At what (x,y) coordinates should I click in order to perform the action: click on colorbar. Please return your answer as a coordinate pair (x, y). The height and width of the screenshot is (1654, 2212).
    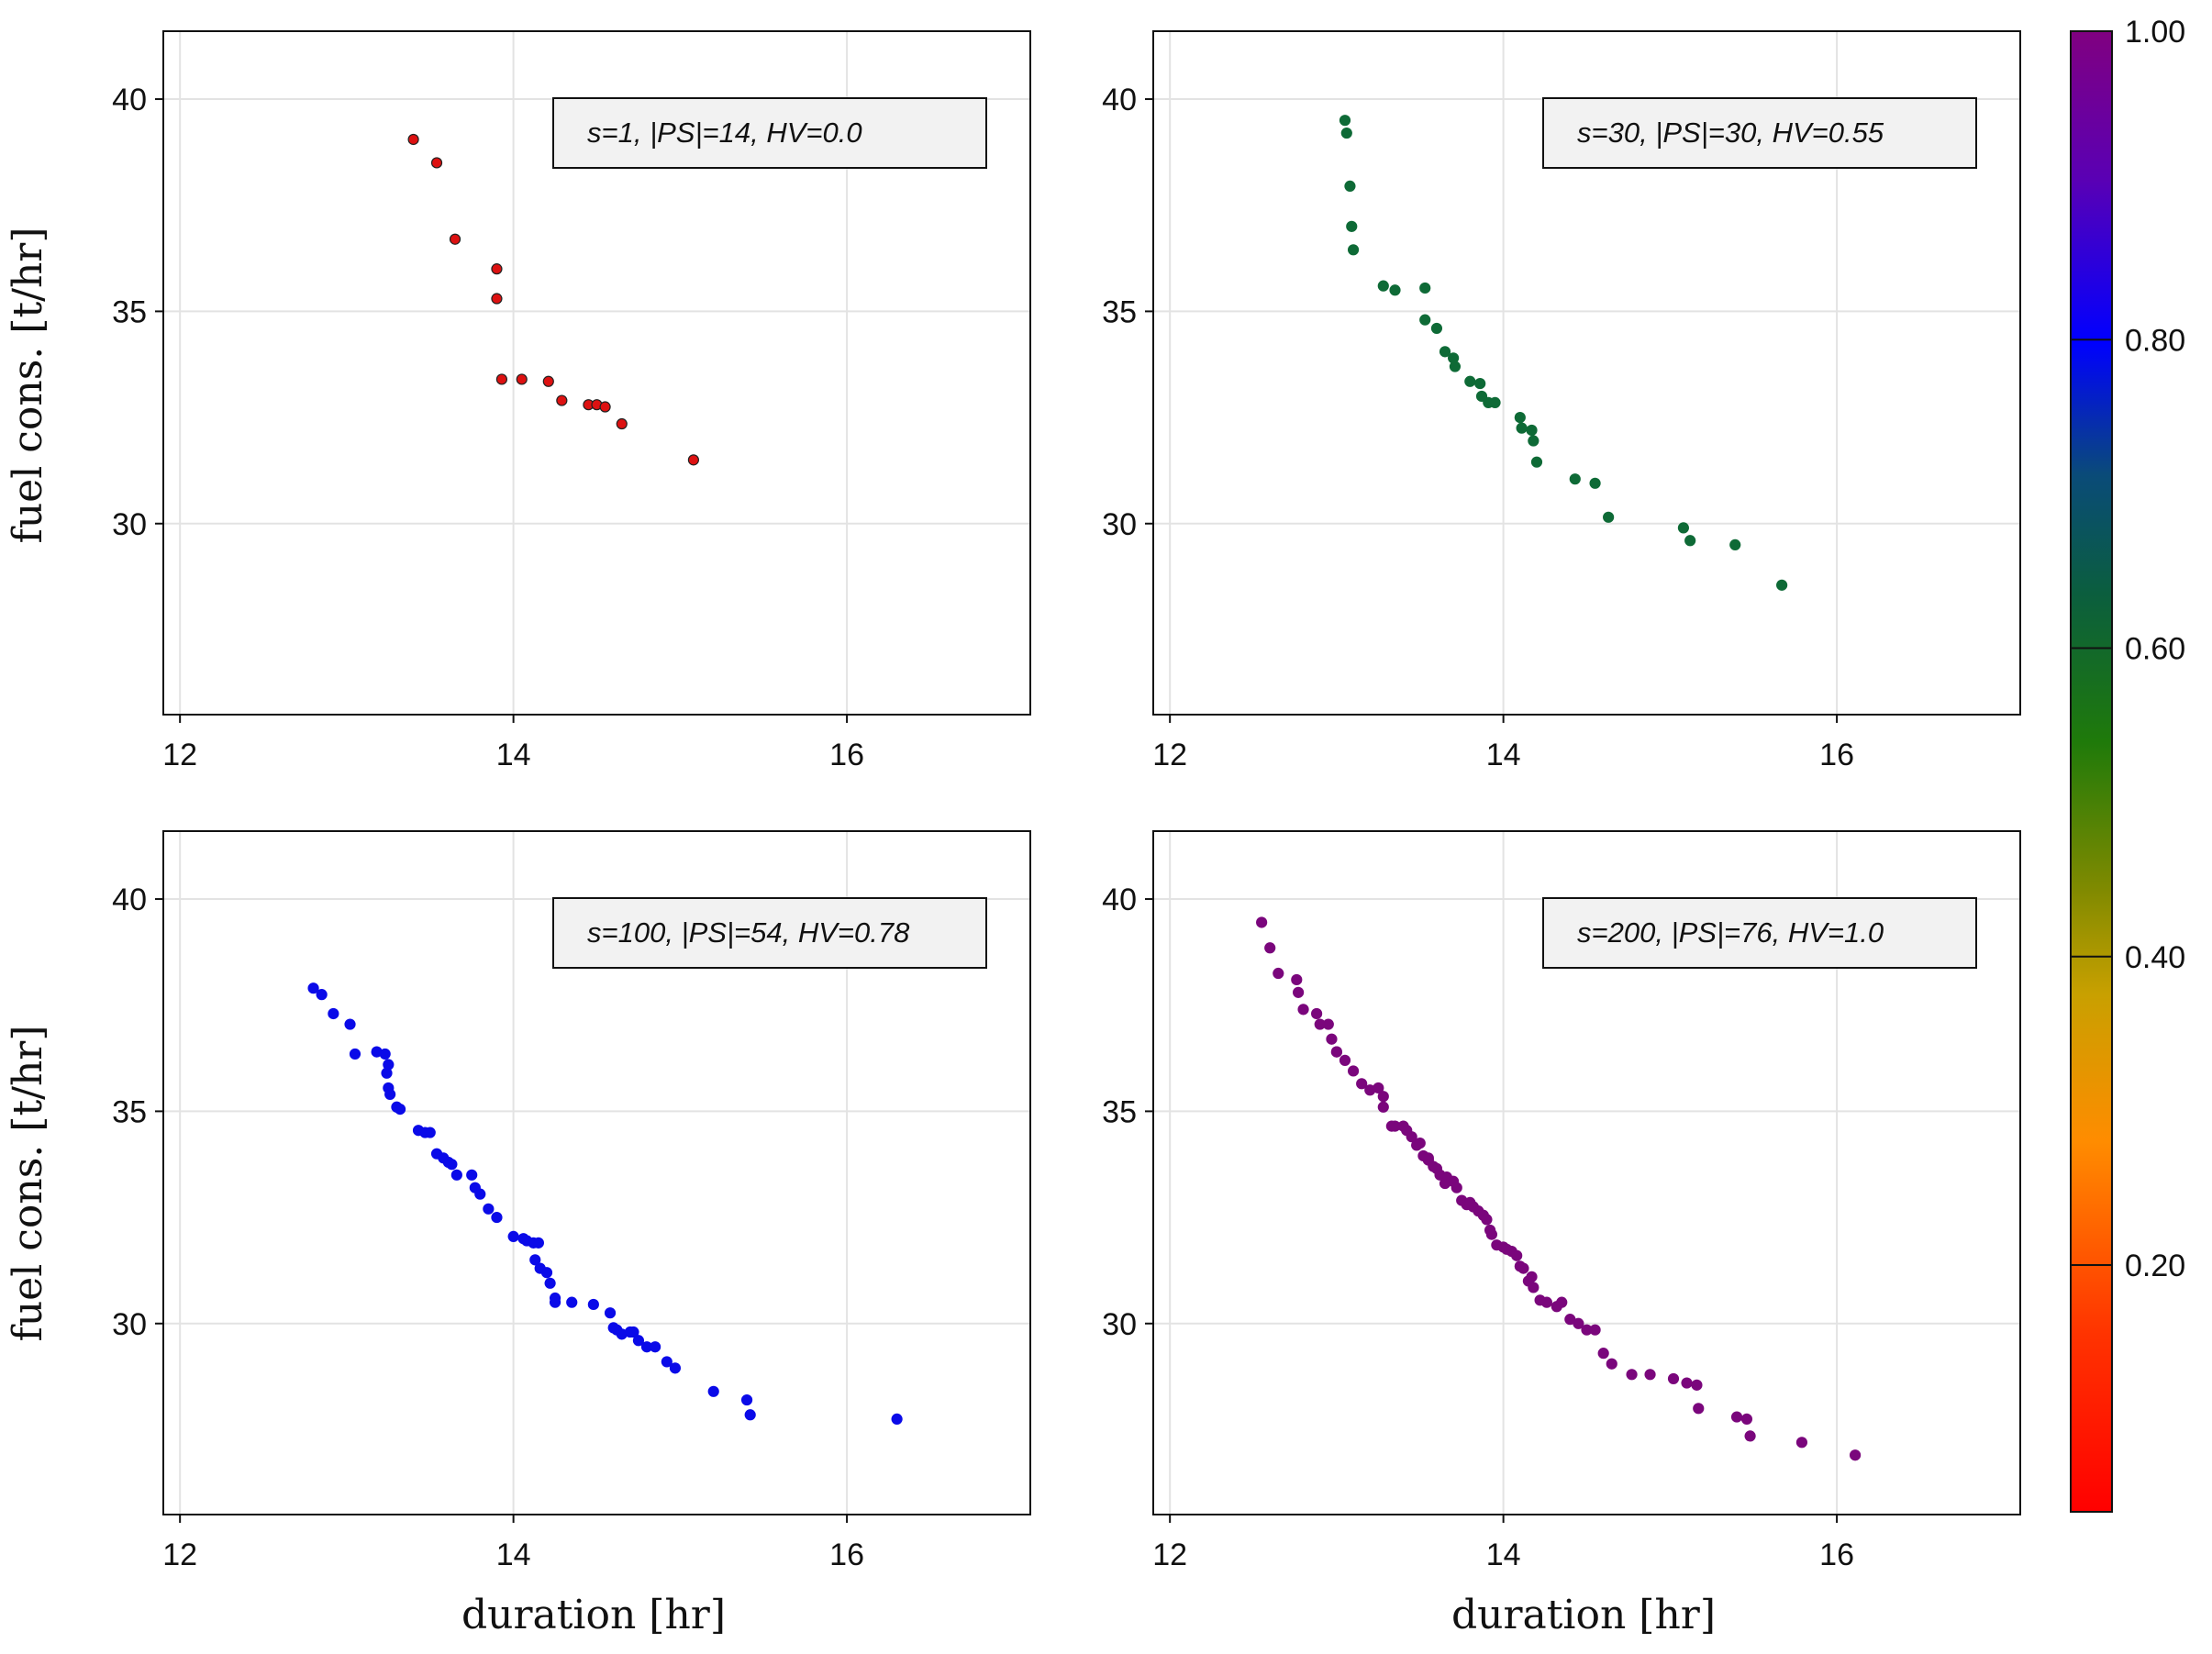
    Looking at the image, I should click on (2091, 771).